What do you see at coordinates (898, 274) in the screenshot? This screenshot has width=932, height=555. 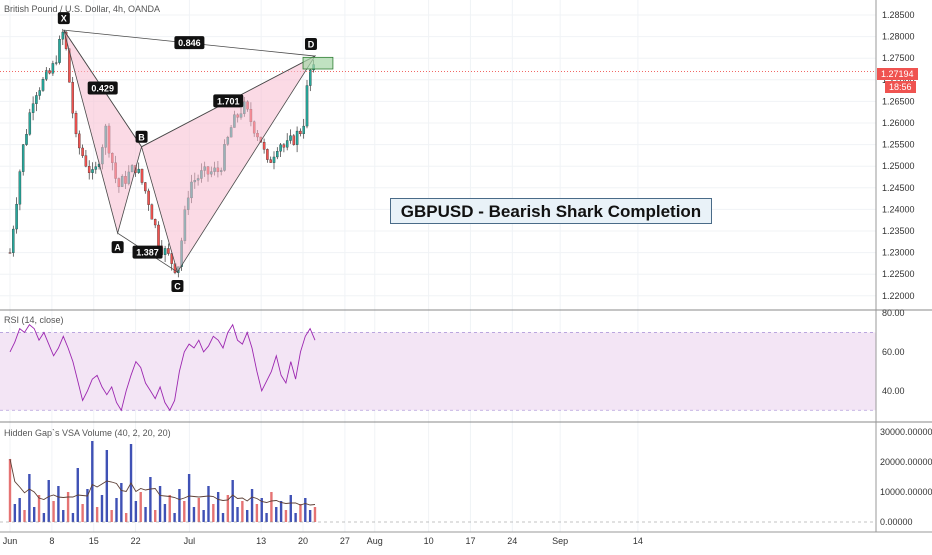 I see `price-tick-label: 1.22500` at bounding box center [898, 274].